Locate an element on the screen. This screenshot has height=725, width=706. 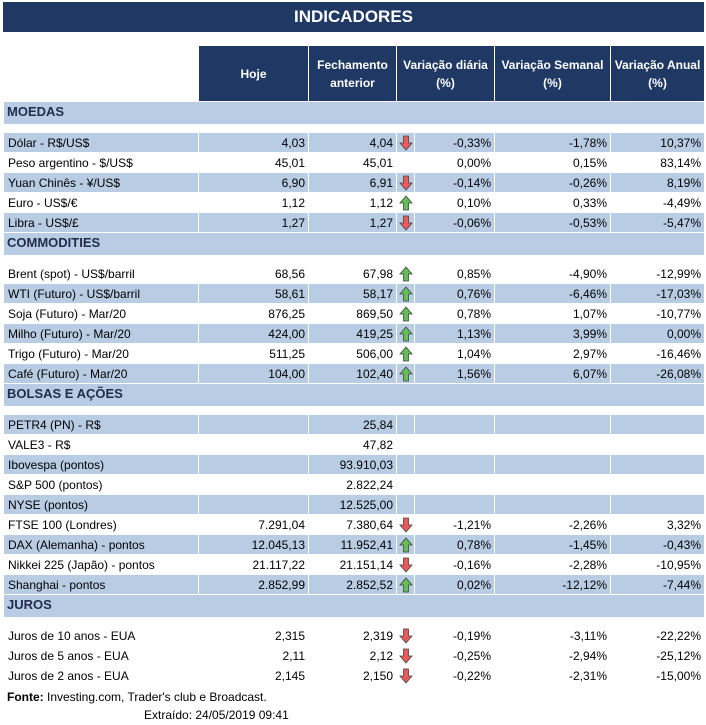
value-cell: -0,53% is located at coordinates (552, 222).